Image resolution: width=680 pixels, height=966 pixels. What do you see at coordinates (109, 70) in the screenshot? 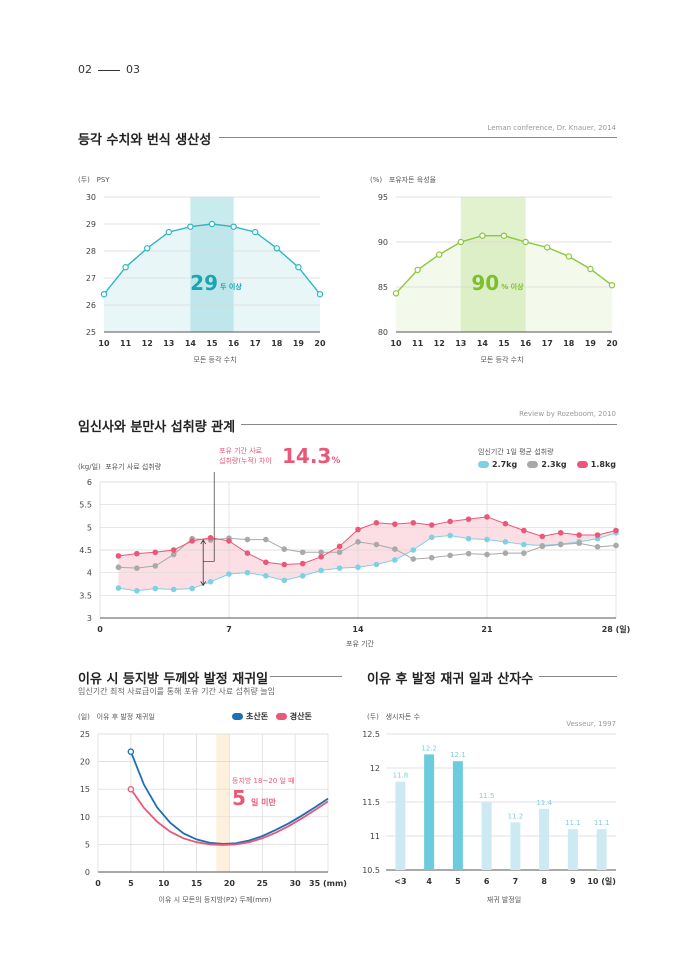
I see `page-number-divider` at bounding box center [109, 70].